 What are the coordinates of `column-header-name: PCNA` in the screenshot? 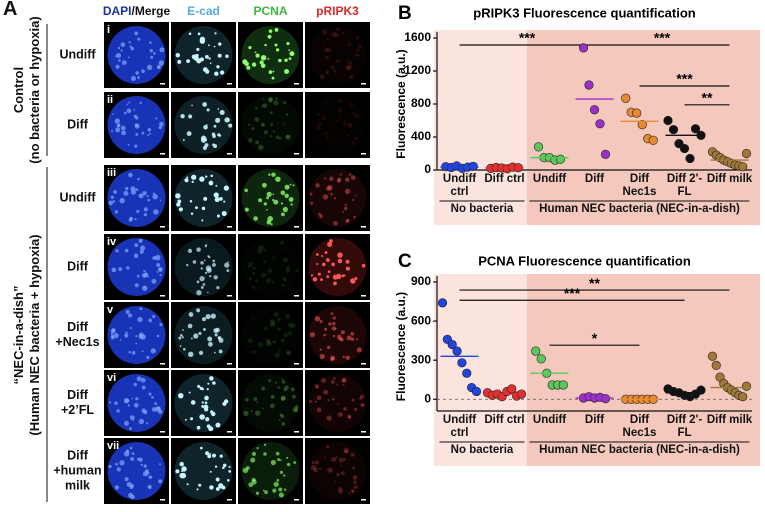 It's located at (270, 11).